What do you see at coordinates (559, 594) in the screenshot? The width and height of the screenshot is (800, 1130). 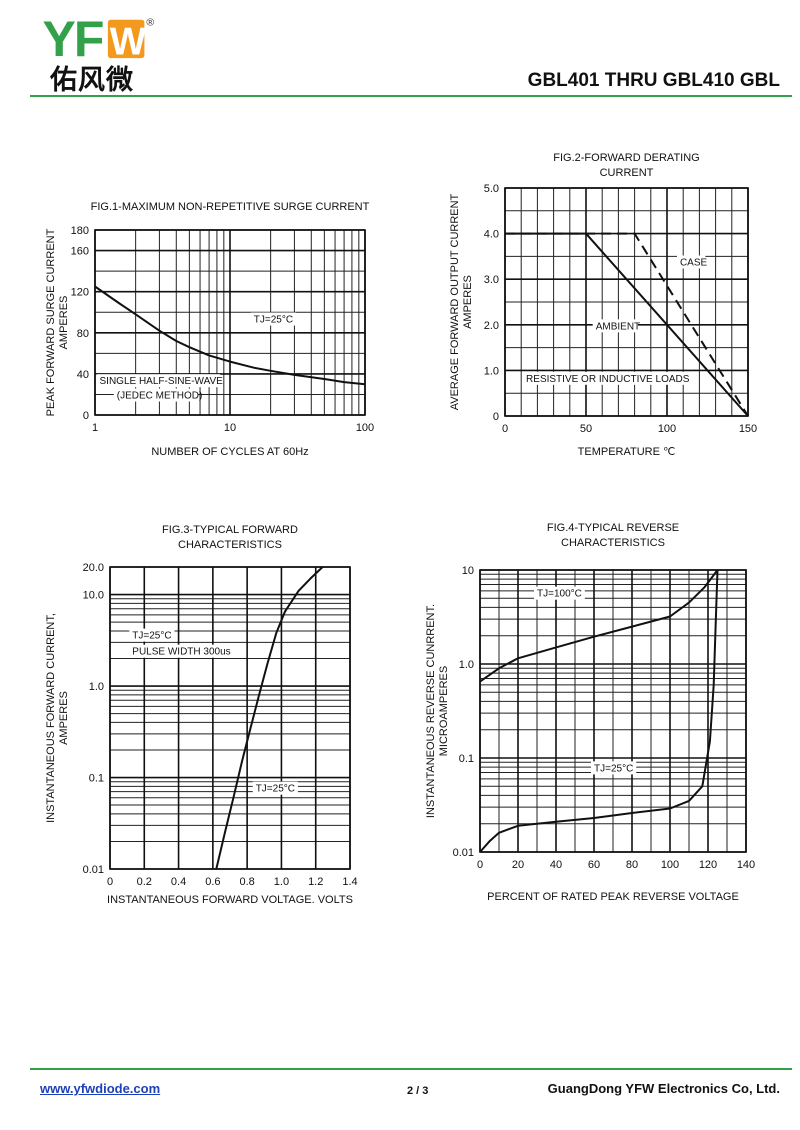 I see `chart-annotation: TJ=100°C` at bounding box center [559, 594].